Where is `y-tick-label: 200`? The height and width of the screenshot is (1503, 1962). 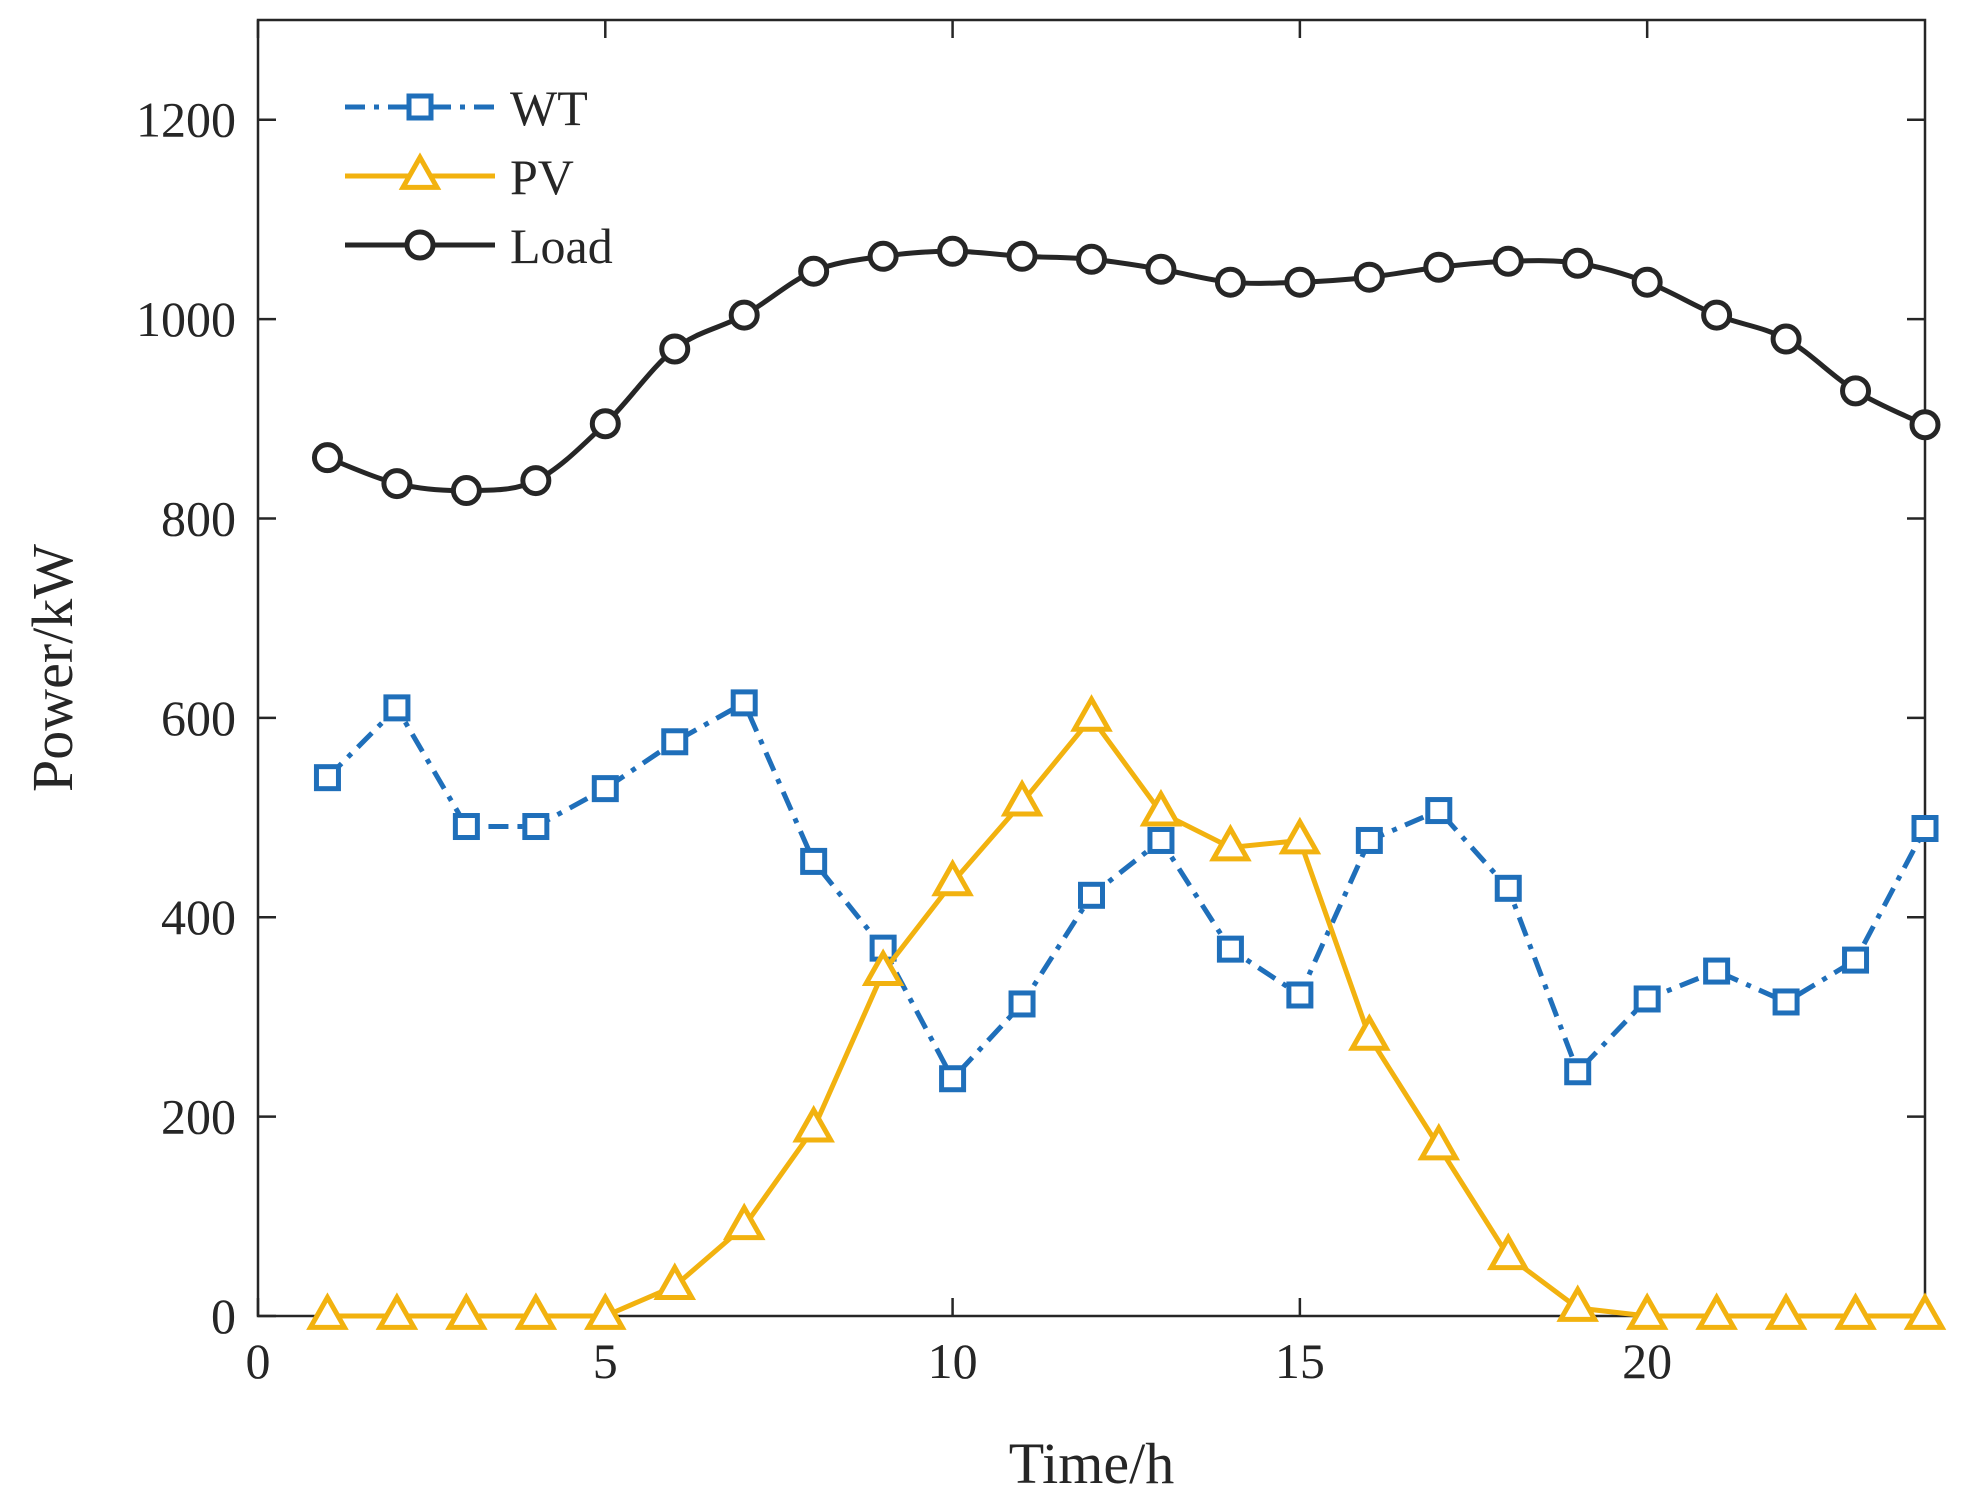
y-tick-label: 200 is located at coordinates (198, 1117).